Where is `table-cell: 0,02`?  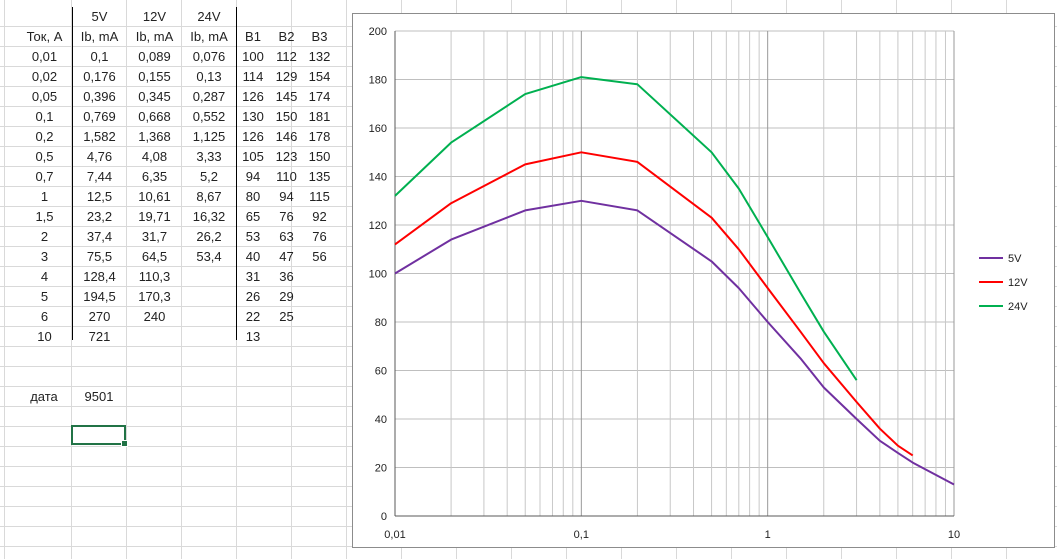 table-cell: 0,02 is located at coordinates (44, 76).